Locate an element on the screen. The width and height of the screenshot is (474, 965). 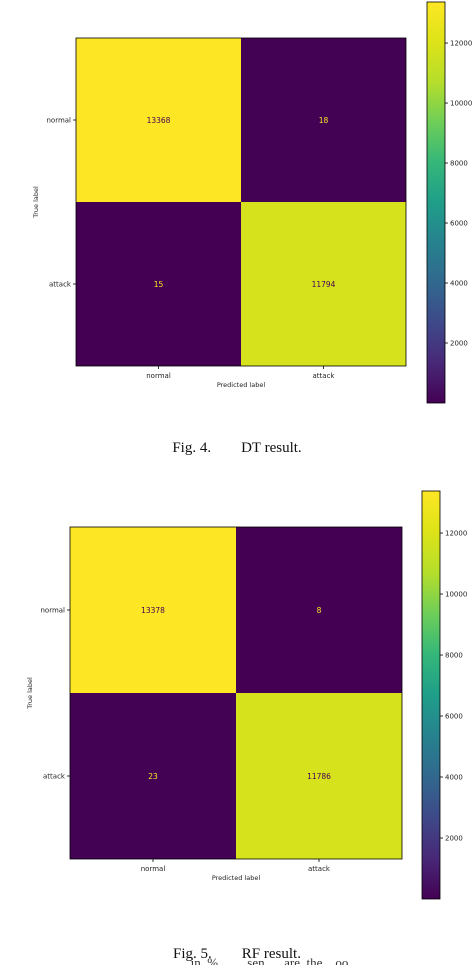
cell-value-label: 13378 is located at coordinates (153, 610).